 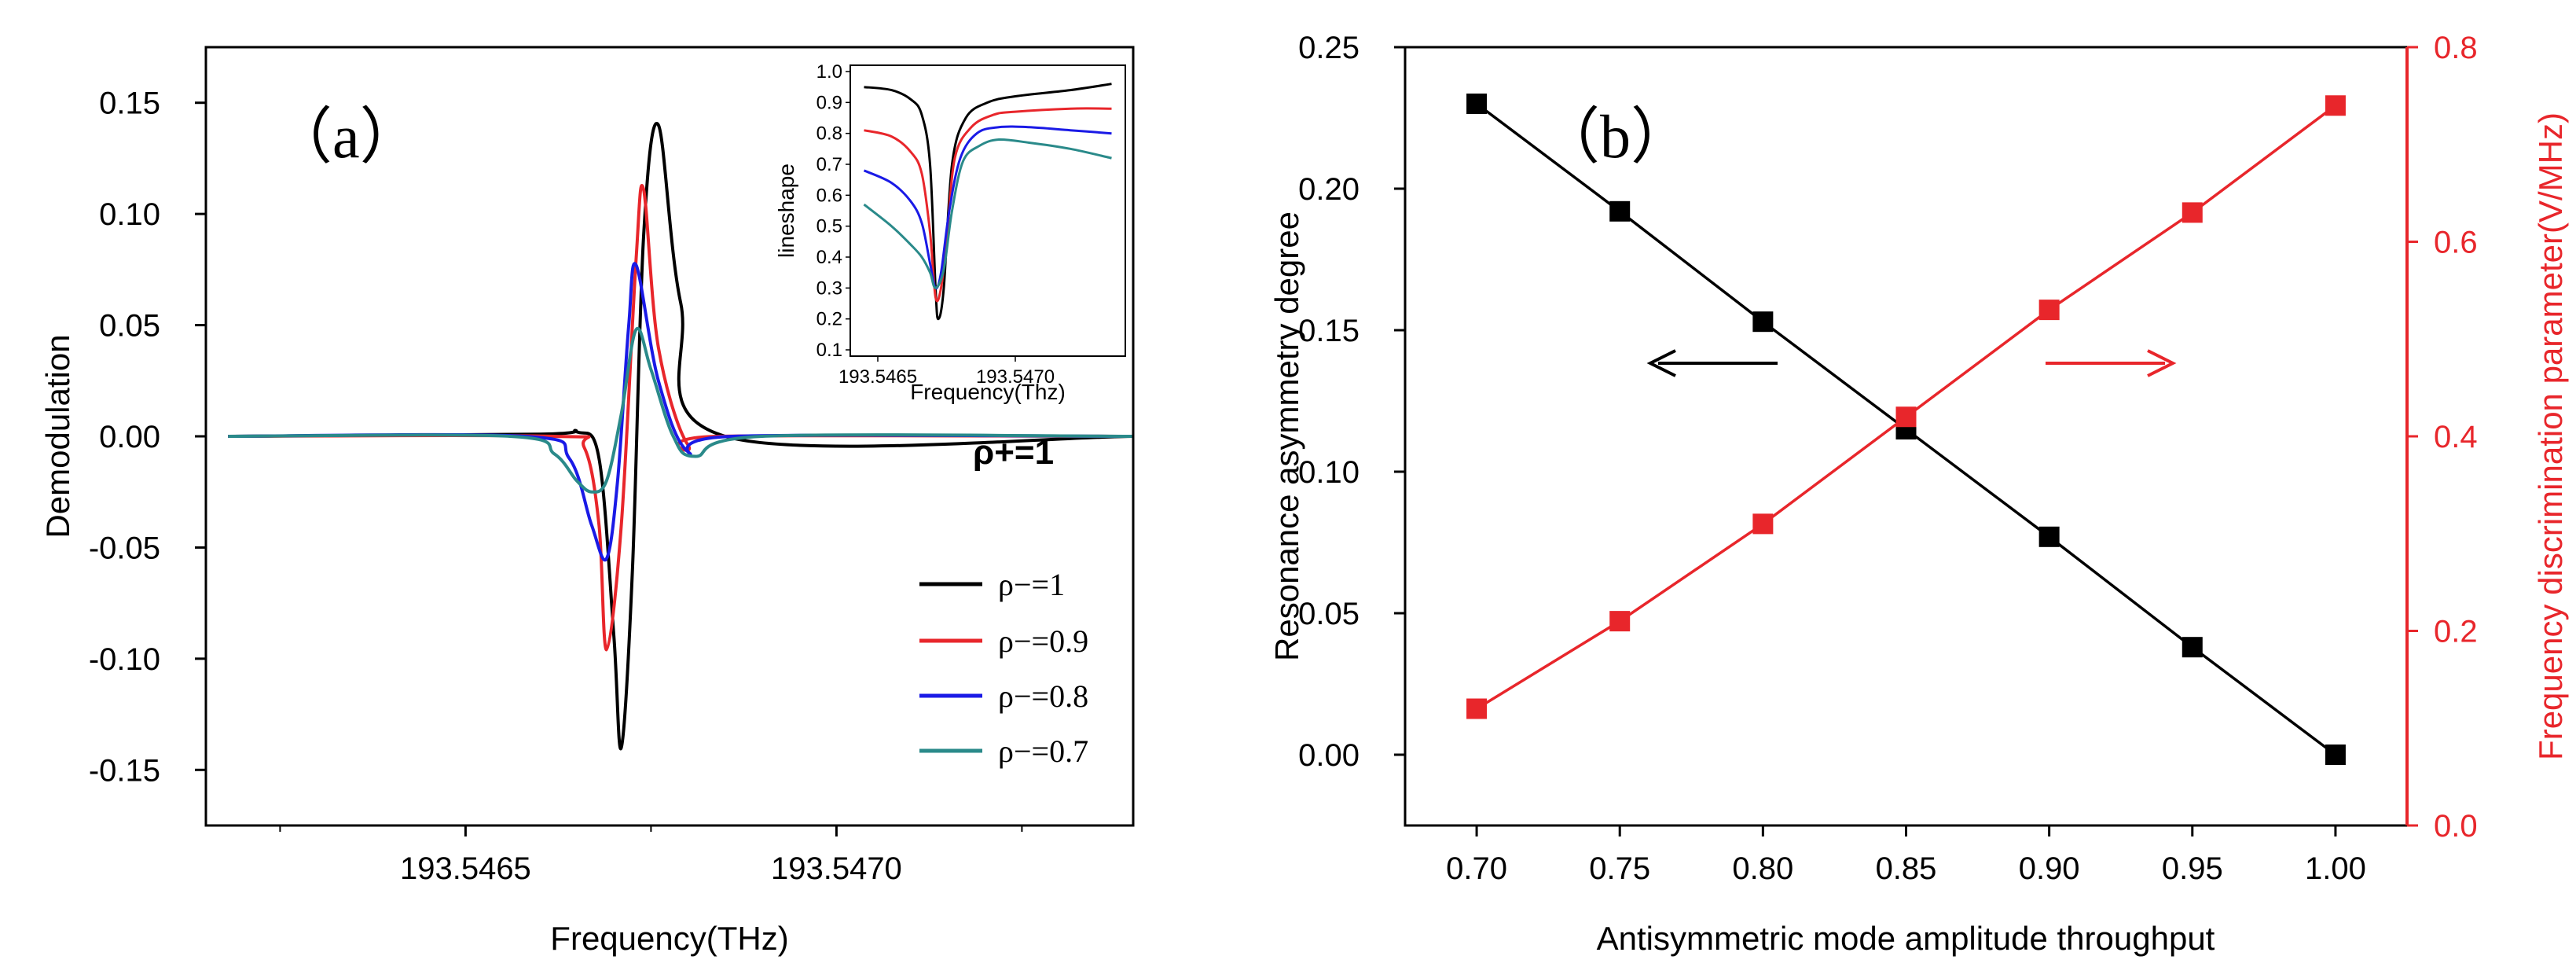 I want to click on inset-y-tick-label: 0.1, so click(x=829, y=350).